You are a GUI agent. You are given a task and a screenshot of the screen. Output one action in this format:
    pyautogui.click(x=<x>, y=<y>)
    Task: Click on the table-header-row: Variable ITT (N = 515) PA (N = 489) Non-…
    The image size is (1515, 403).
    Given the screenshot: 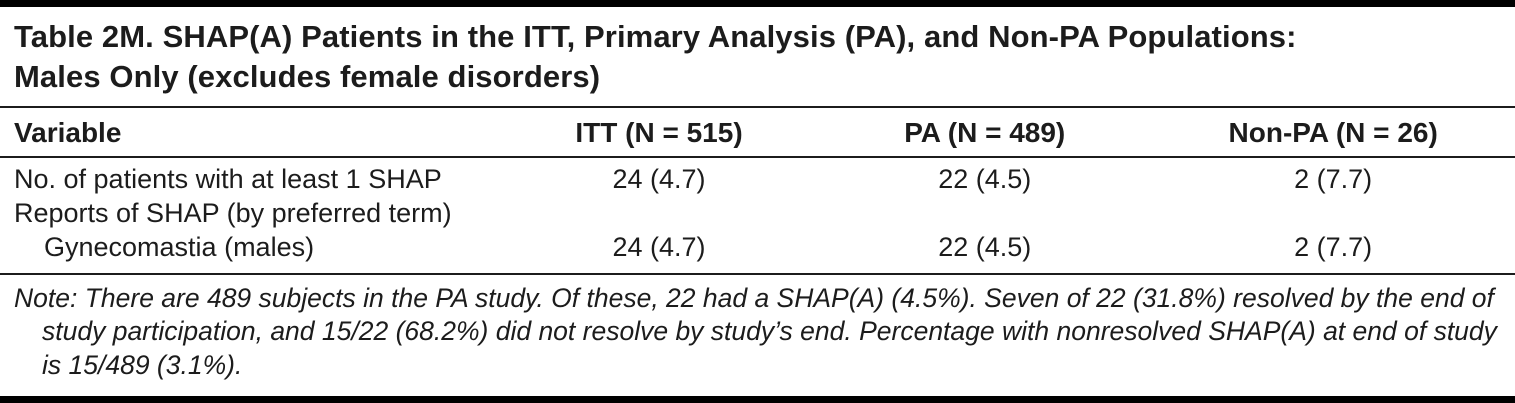 What is the action you would take?
    pyautogui.click(x=757, y=133)
    